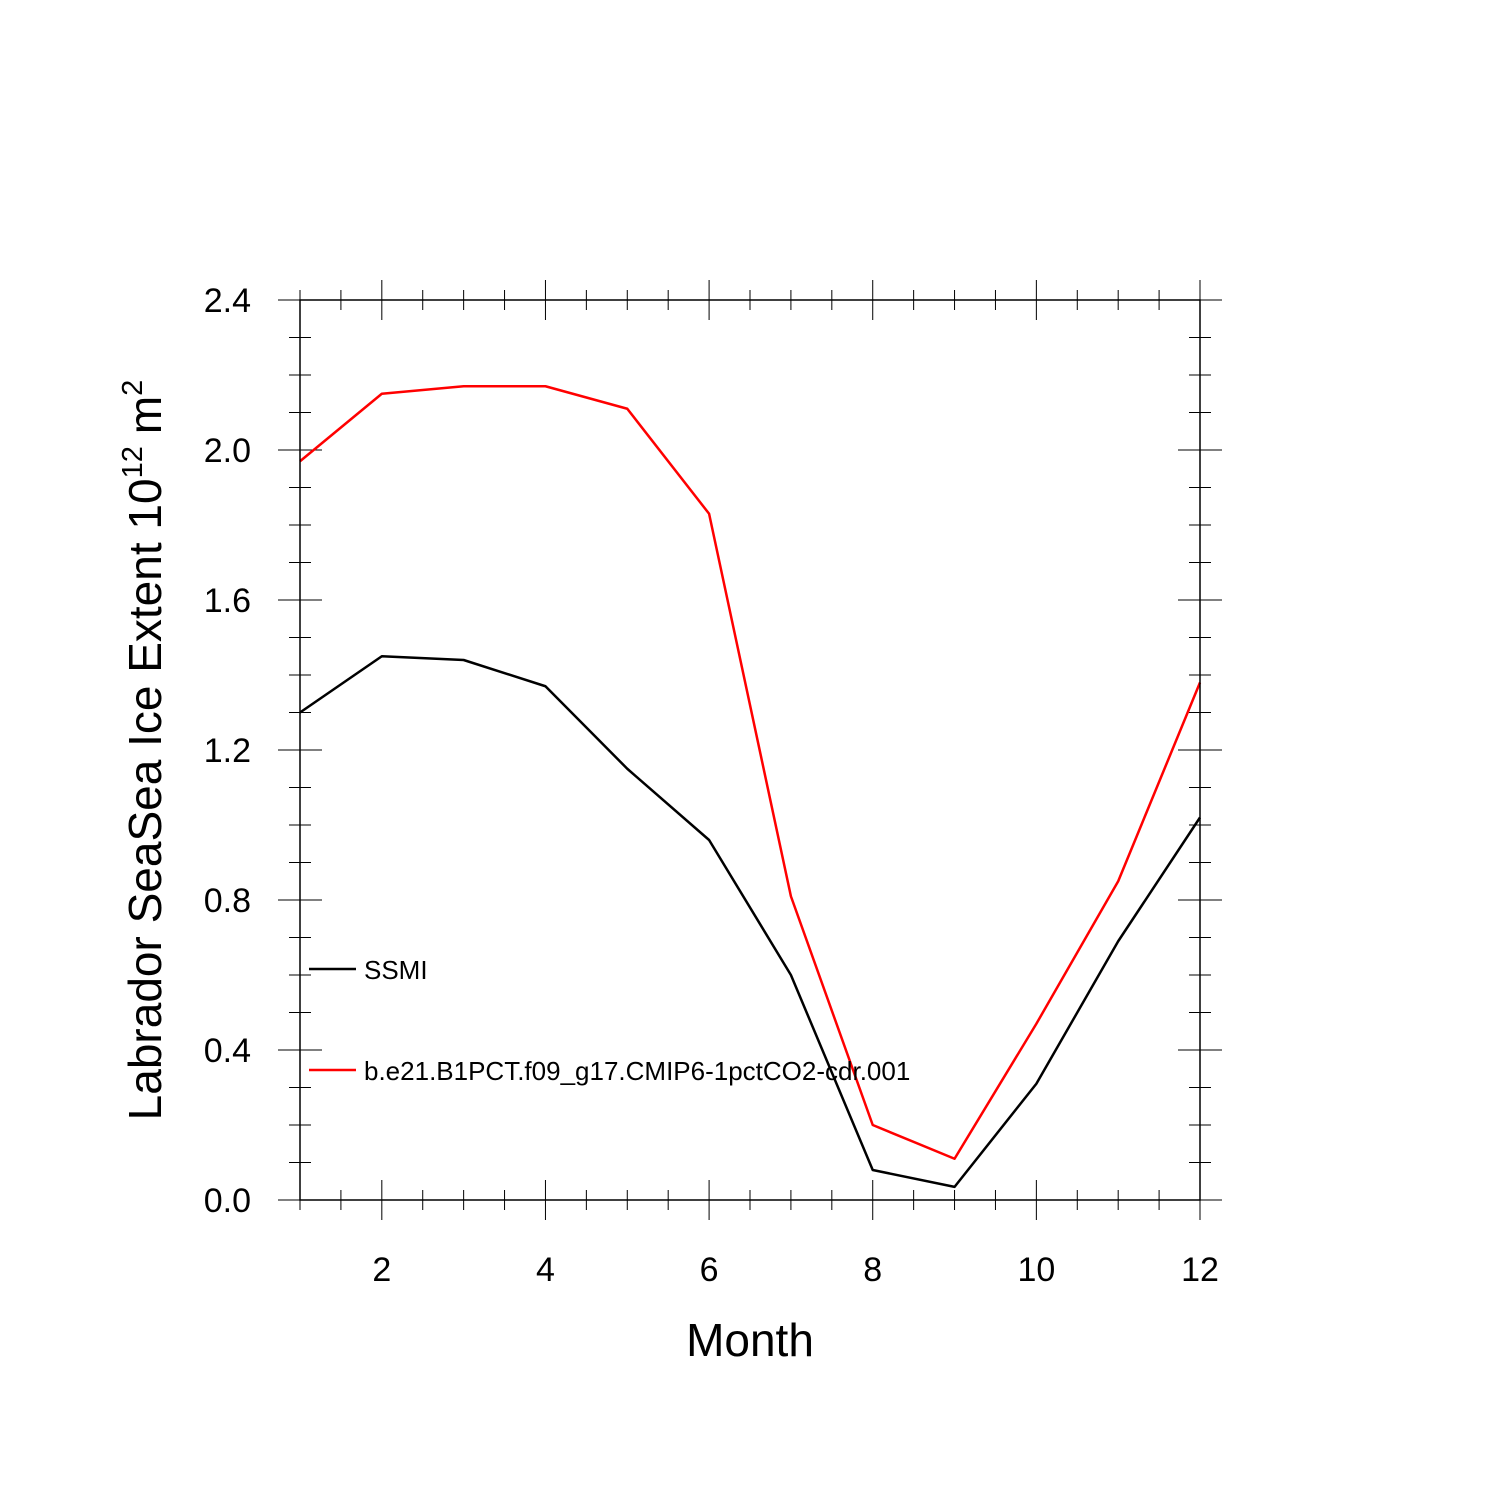 This screenshot has width=1500, height=1500. I want to click on y-axis-title: Labrador SeaSea Ice Extent 1012 m2, so click(144, 750).